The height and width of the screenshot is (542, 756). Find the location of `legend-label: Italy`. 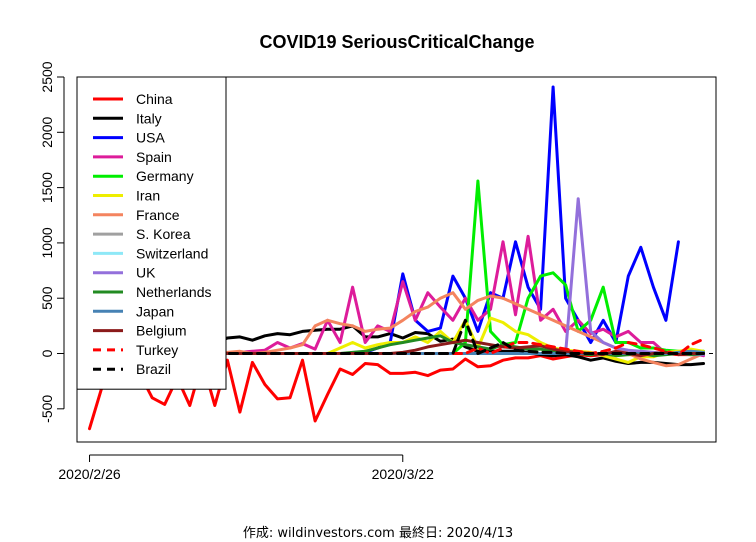

legend-label: Italy is located at coordinates (149, 118).